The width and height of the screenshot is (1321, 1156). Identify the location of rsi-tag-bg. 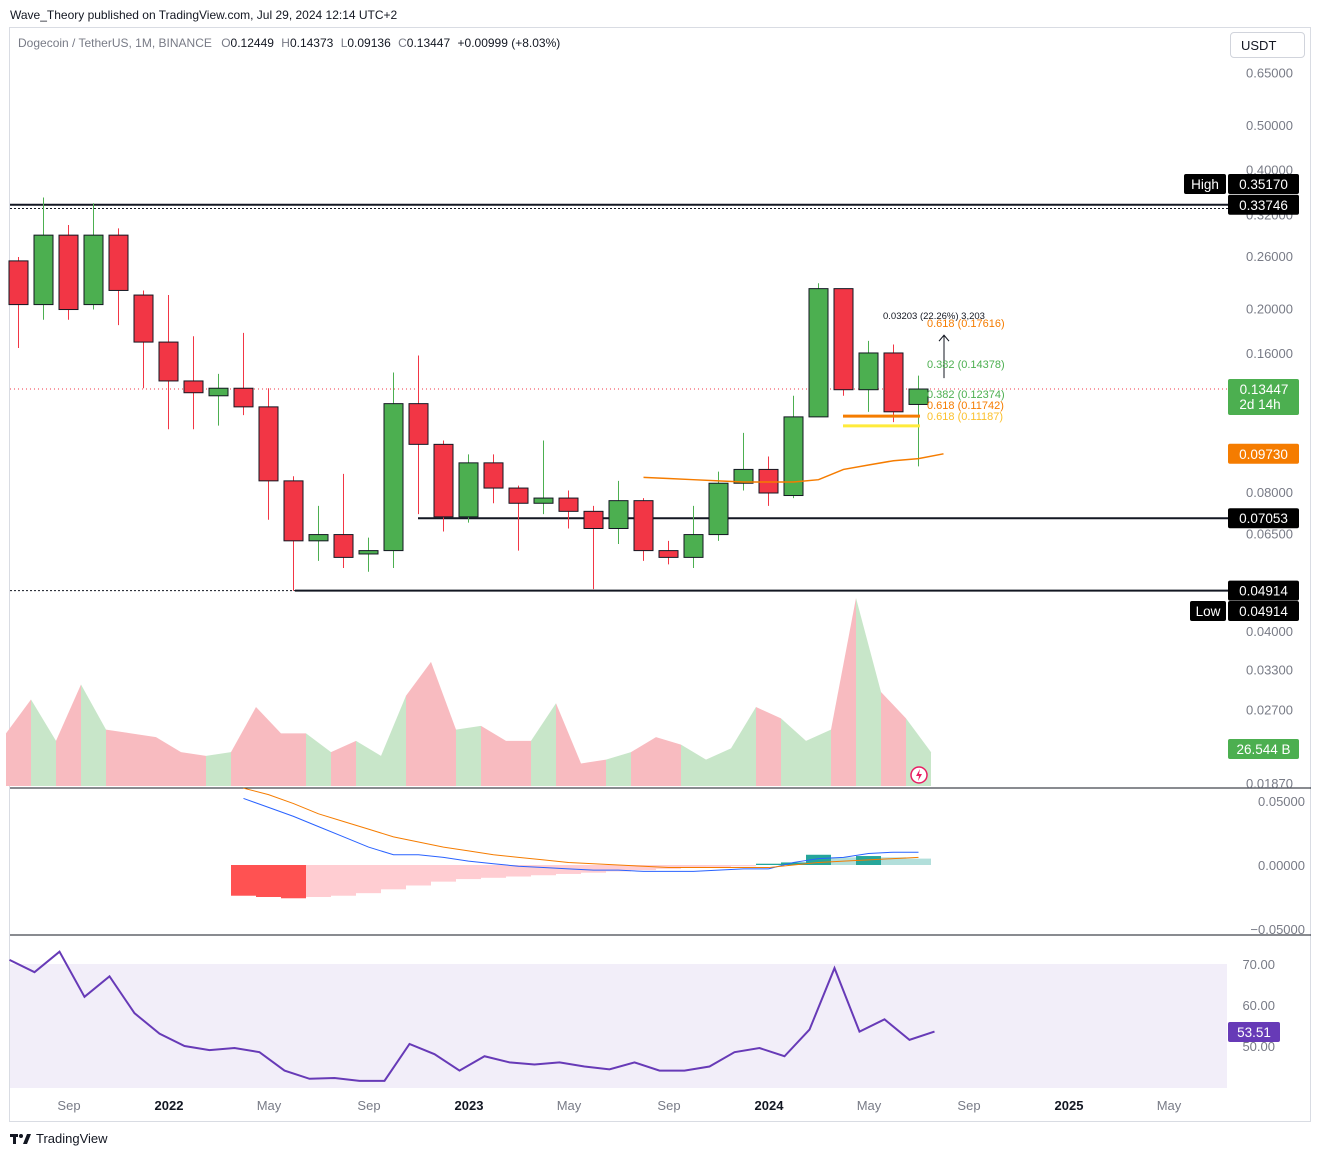
(1254, 1032).